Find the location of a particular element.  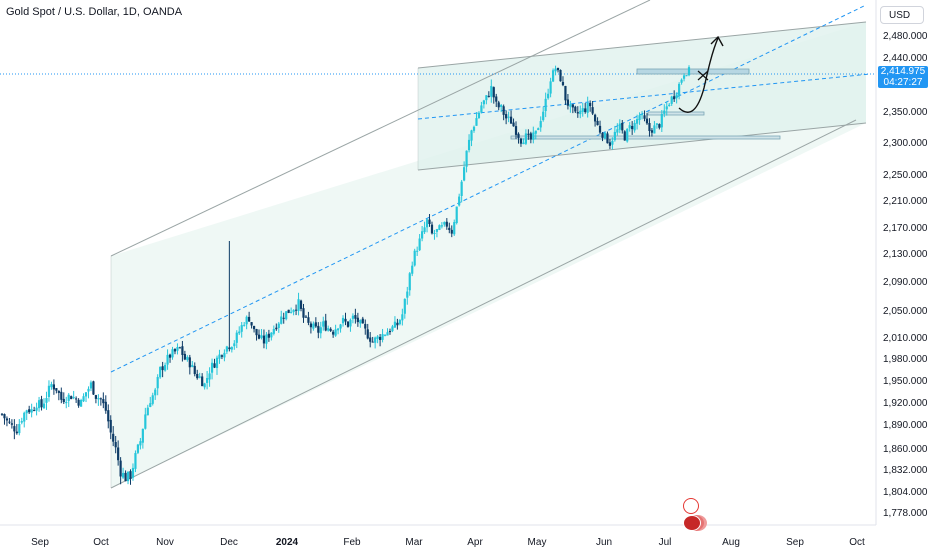

x-tick-label: Apr is located at coordinates (475, 542).